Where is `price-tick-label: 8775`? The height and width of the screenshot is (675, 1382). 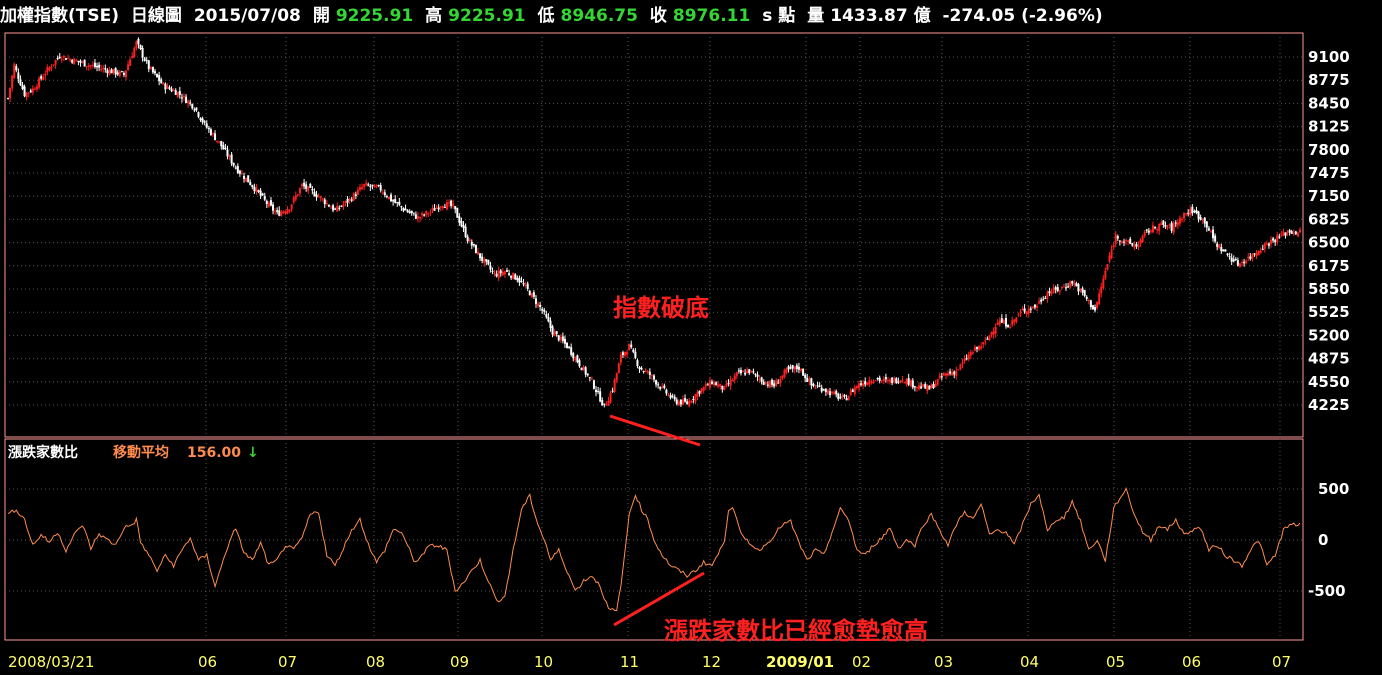
price-tick-label: 8775 is located at coordinates (1329, 80).